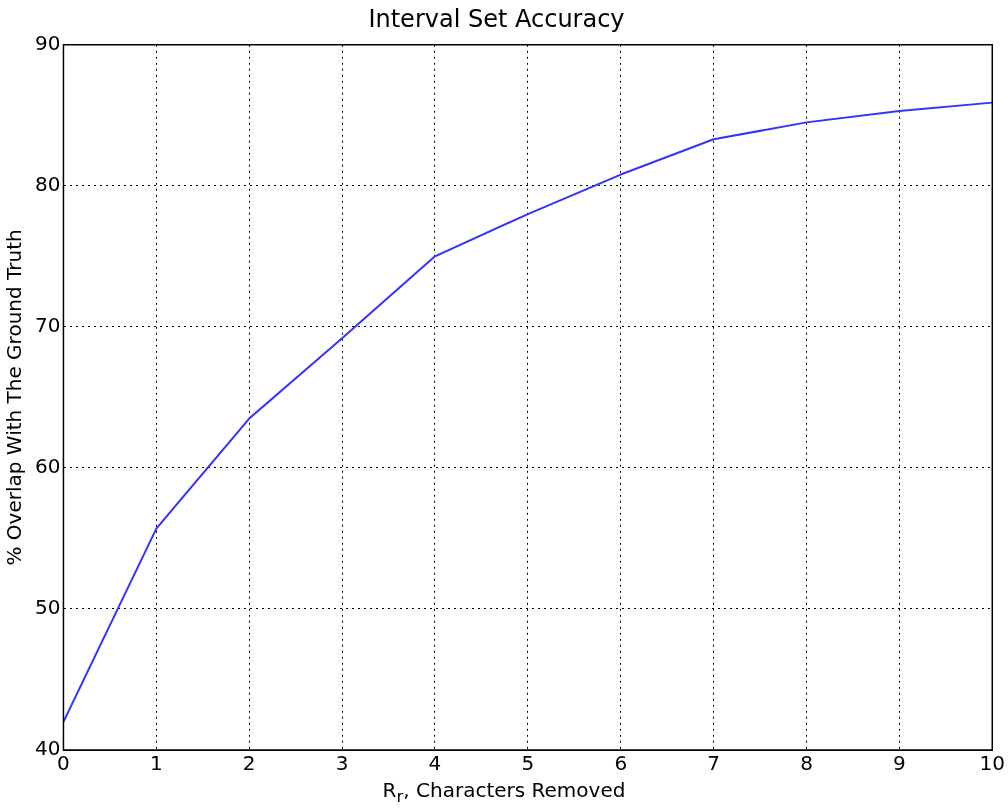  What do you see at coordinates (48, 607) in the screenshot?
I see `y-tick-label: 50` at bounding box center [48, 607].